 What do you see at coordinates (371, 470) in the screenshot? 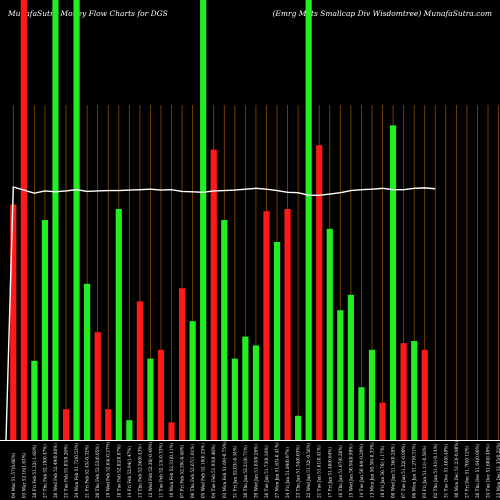
I see `x-tick-label: 13 Mon Jan 50.59(-0.33%)` at bounding box center [371, 470].